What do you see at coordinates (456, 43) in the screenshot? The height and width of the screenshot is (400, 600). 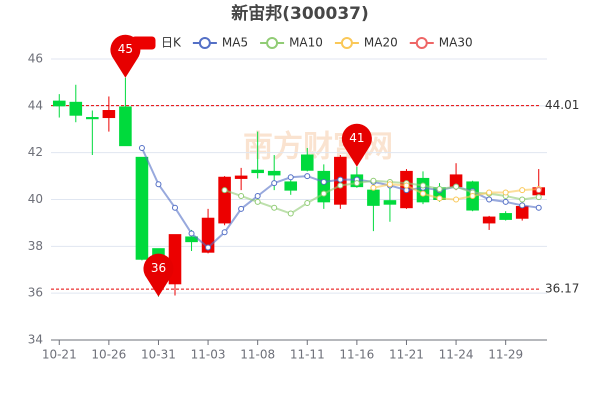 I see `legend-label: MA30` at bounding box center [456, 43].